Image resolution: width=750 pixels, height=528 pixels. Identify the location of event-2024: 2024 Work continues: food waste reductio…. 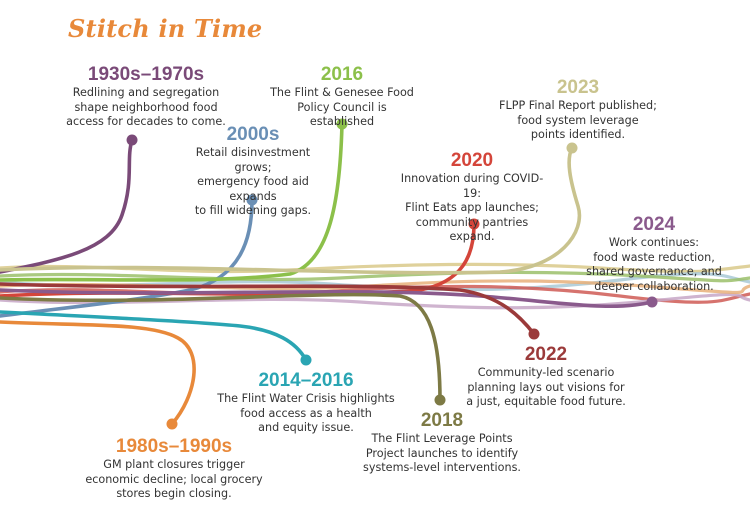
(654, 254).